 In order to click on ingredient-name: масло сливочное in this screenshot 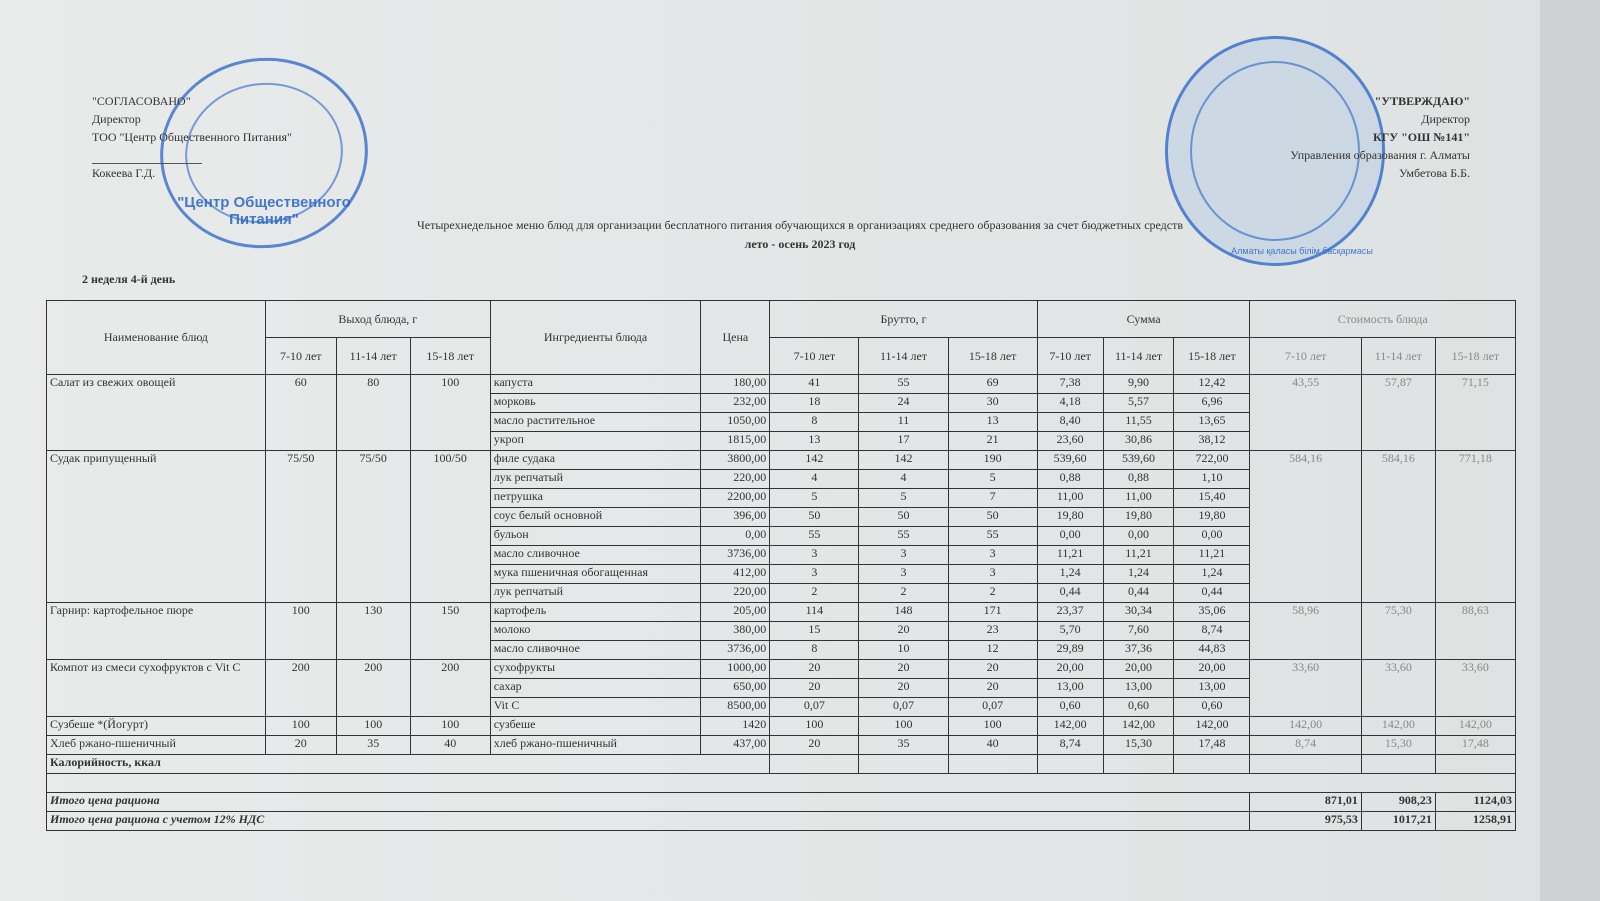, I will do `click(595, 650)`.